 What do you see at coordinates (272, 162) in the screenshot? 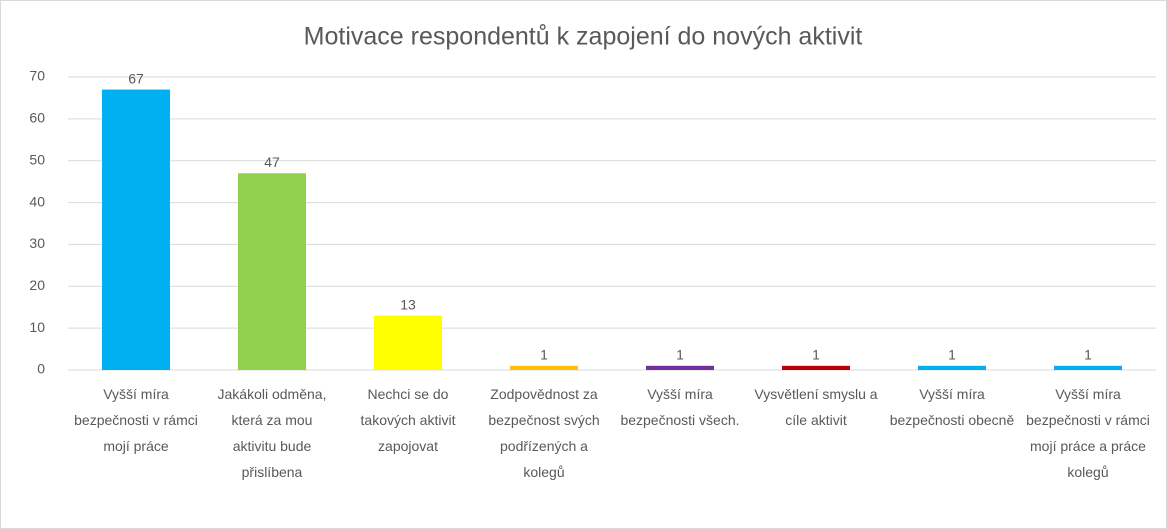
I see `data-label: 47` at bounding box center [272, 162].